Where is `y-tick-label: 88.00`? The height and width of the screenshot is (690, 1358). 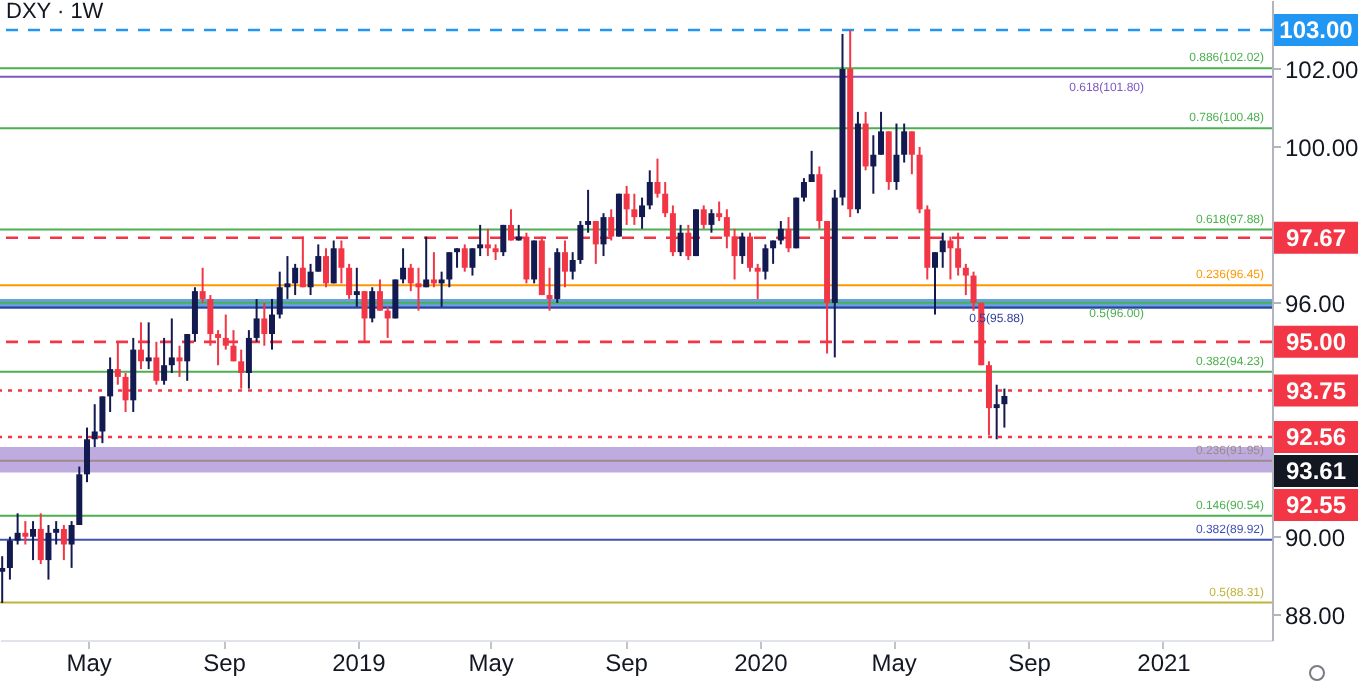 y-tick-label: 88.00 is located at coordinates (1315, 615).